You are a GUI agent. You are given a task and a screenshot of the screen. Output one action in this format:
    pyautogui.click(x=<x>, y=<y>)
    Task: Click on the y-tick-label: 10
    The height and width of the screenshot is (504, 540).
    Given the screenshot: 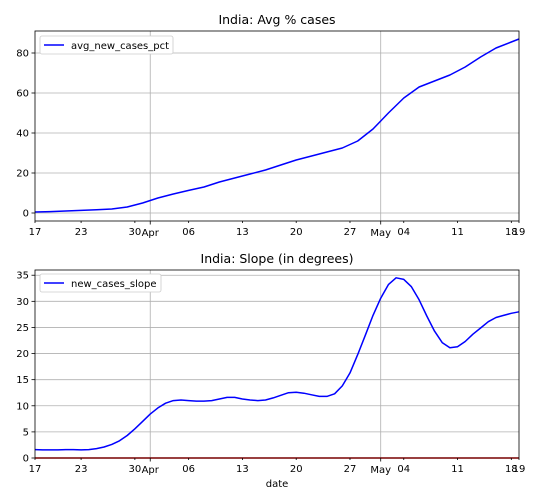 What is the action you would take?
    pyautogui.click(x=22, y=406)
    